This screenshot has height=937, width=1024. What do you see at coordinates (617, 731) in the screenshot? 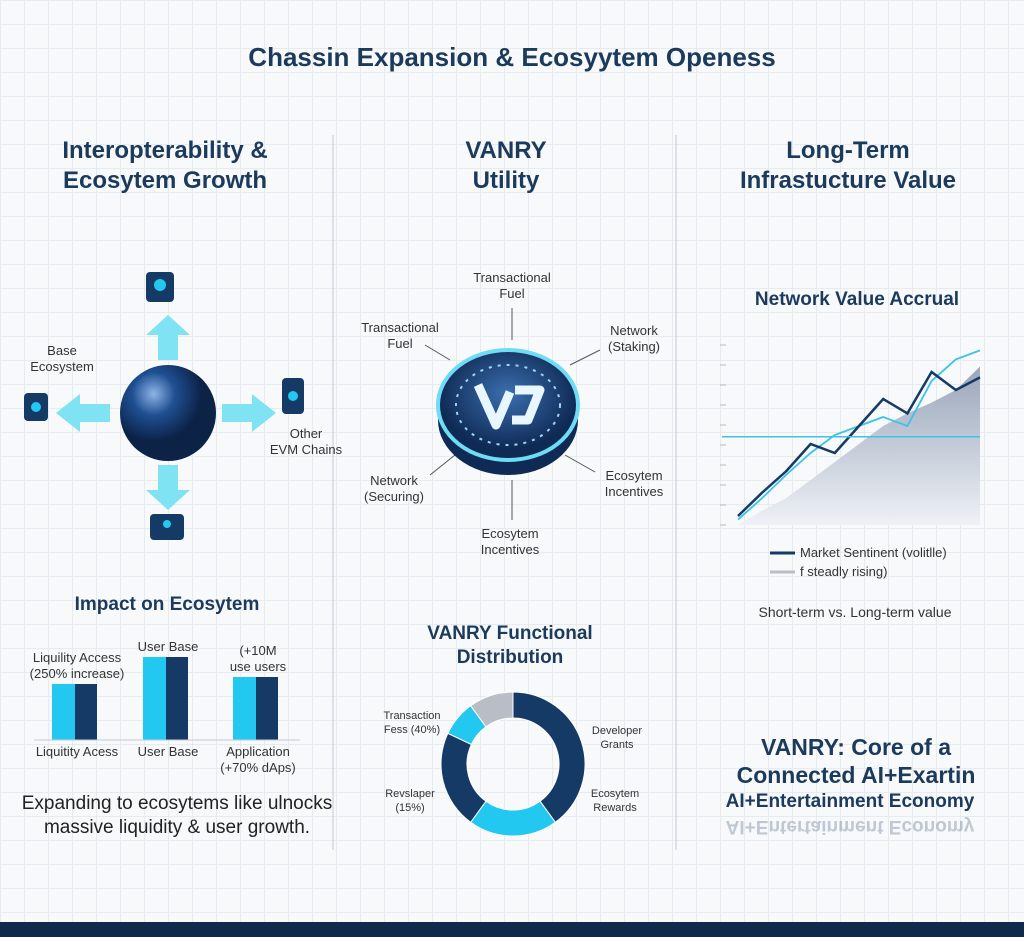
I see `donut-label-line: Developer` at bounding box center [617, 731].